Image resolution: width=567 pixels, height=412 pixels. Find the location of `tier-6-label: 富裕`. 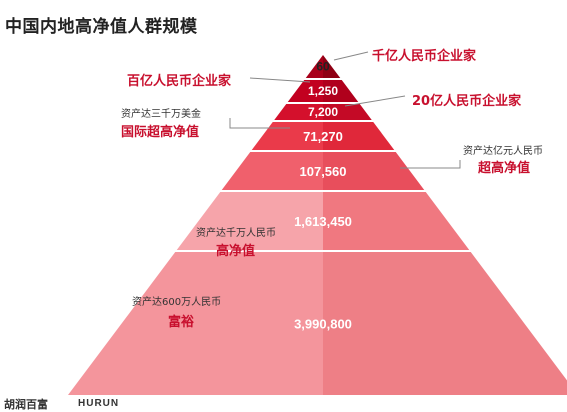

tier-6-label: 富裕 is located at coordinates (181, 322).